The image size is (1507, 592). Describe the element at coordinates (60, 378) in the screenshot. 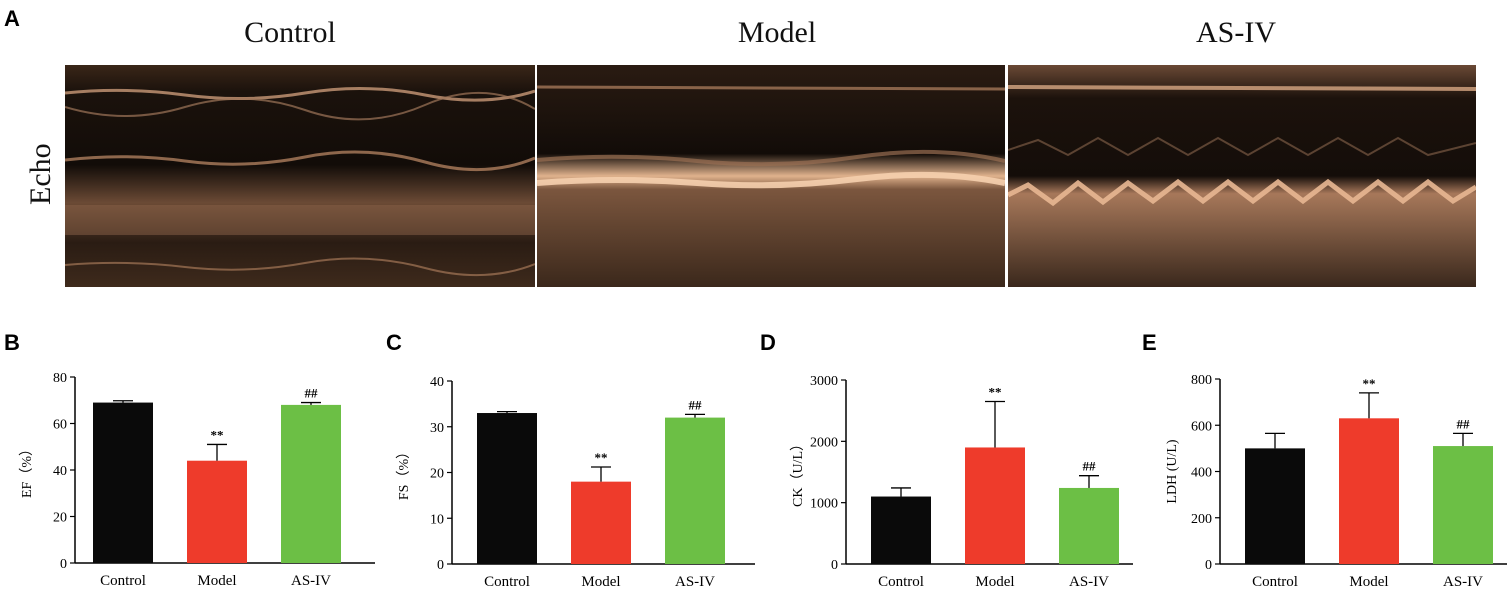

I see `y-tick-label: 80` at that location.